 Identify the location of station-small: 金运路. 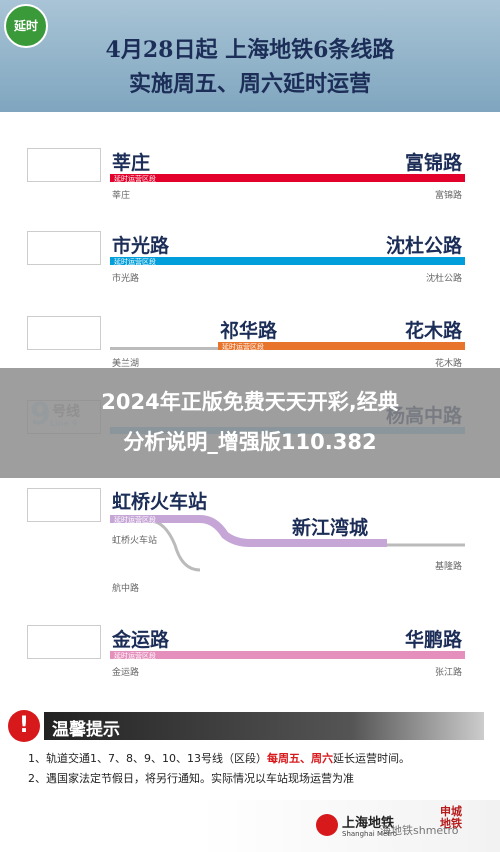
(126, 673).